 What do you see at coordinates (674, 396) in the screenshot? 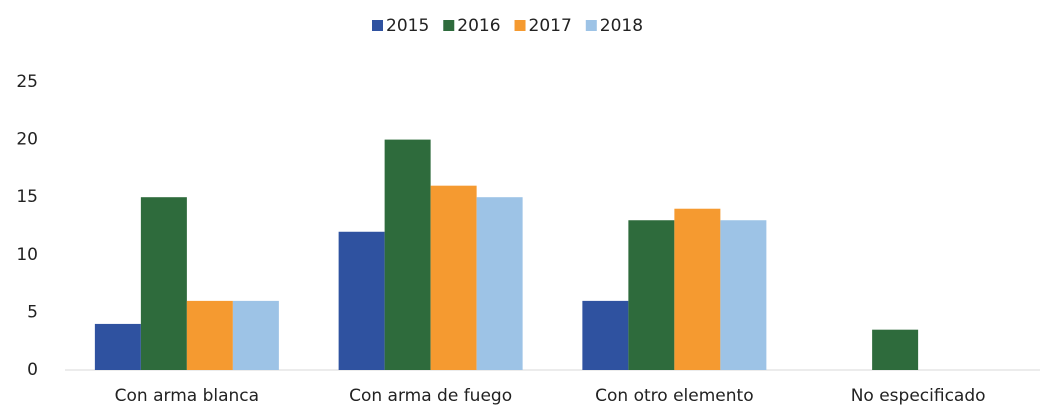
I see `x-tick-label: Con otro elemento` at bounding box center [674, 396].